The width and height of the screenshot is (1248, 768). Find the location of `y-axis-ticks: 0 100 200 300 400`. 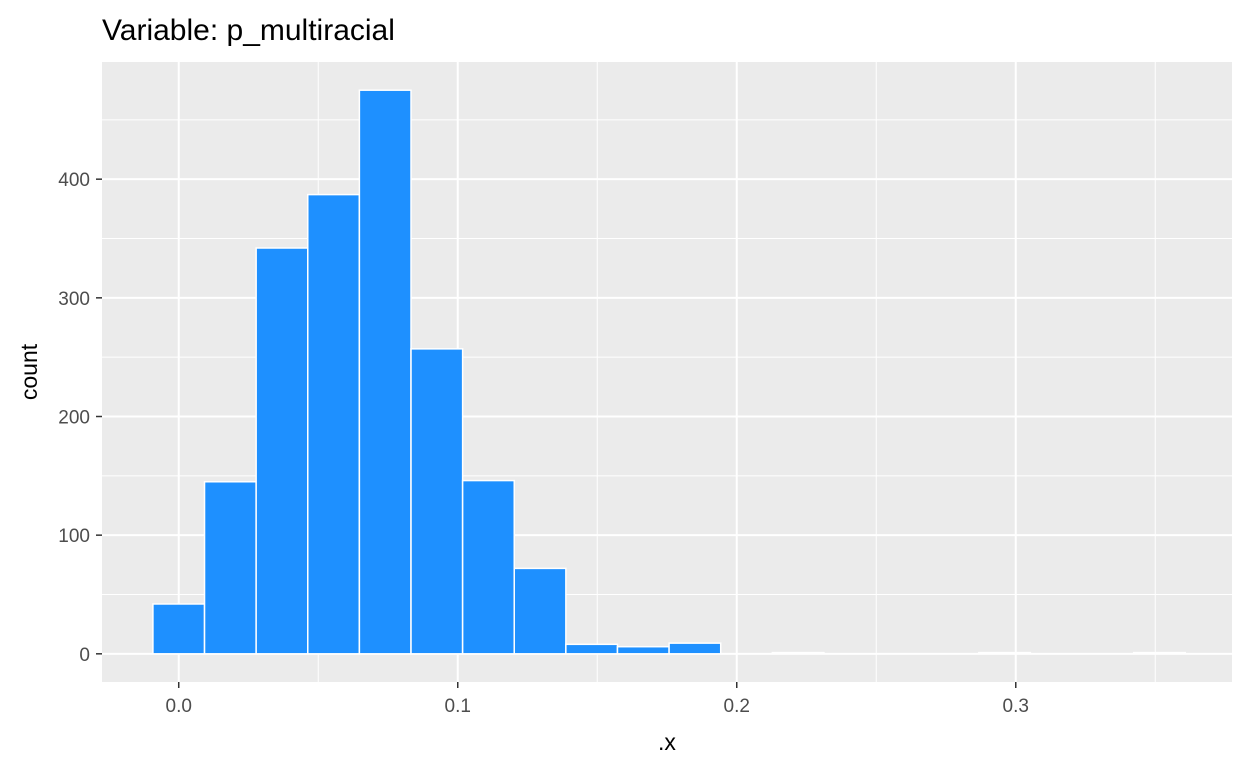

y-axis-ticks: 0 100 200 300 400 is located at coordinates (80, 418).